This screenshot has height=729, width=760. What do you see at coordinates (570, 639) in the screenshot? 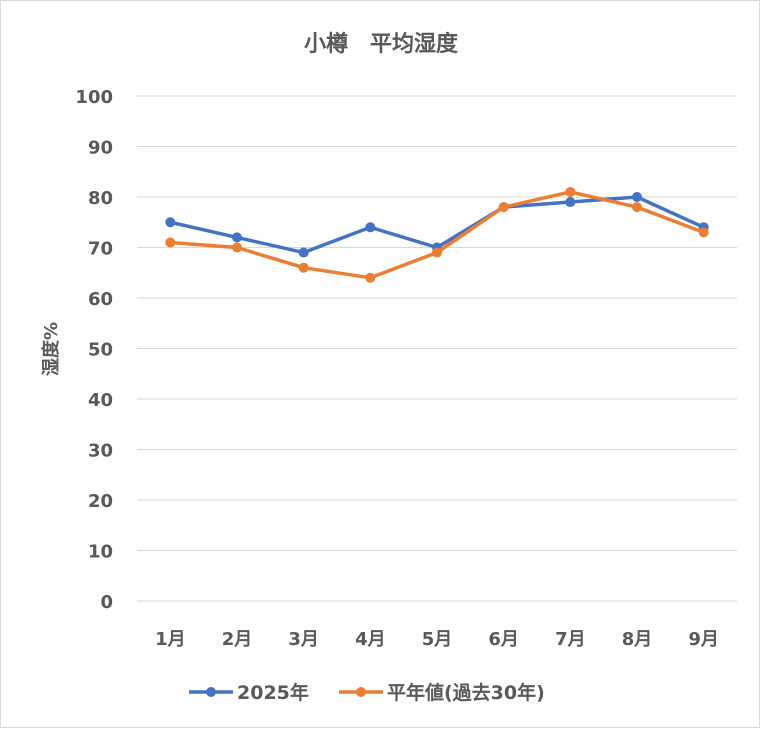
I see `x-tick-label: 7月` at bounding box center [570, 639].